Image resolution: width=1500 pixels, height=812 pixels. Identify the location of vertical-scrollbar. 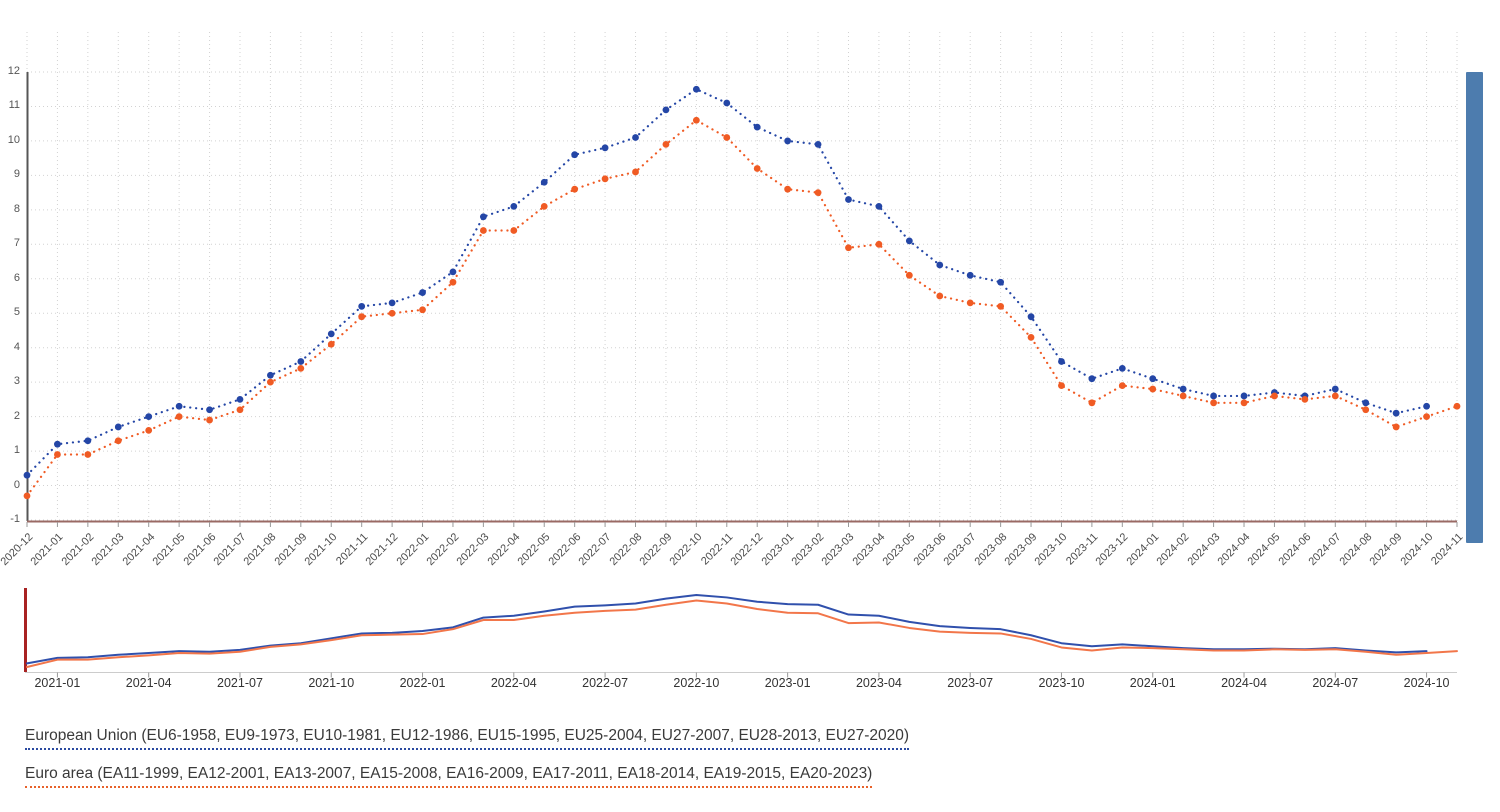
(1474, 307).